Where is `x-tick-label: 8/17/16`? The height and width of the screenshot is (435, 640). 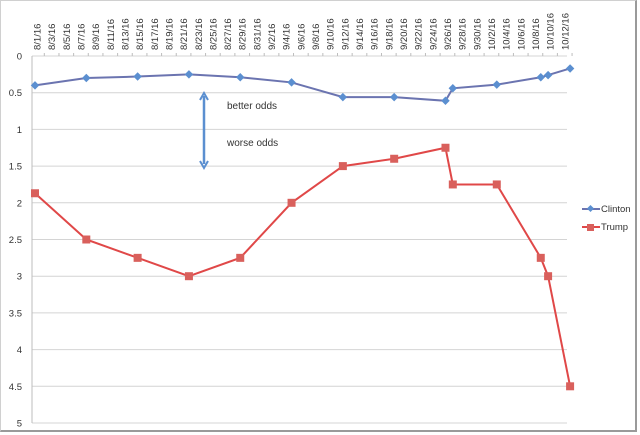 x-tick-label: 8/17/16 is located at coordinates (155, 34).